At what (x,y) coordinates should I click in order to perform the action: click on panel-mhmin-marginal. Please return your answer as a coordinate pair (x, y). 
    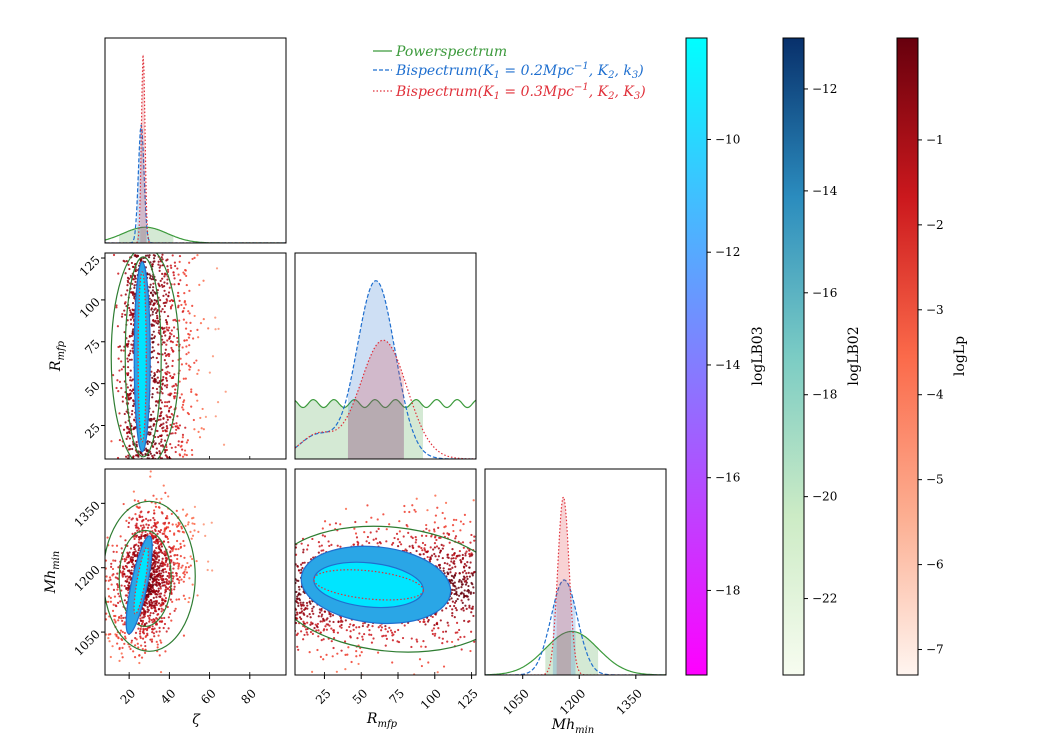
    Looking at the image, I should click on (575, 572).